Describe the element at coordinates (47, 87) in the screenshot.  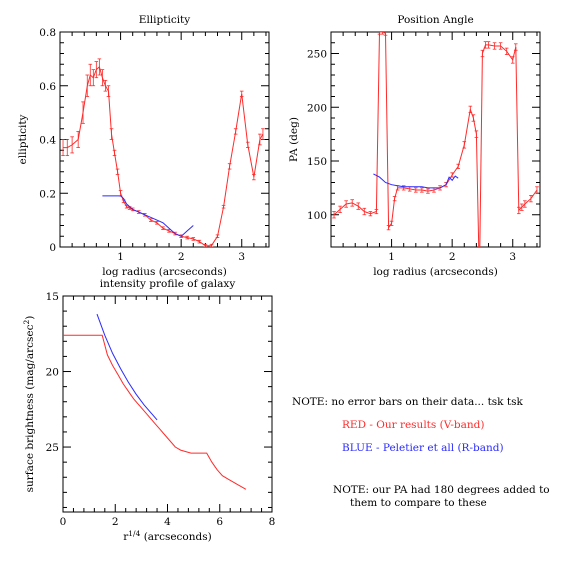
I see `y-tick-label: 0.6` at that location.